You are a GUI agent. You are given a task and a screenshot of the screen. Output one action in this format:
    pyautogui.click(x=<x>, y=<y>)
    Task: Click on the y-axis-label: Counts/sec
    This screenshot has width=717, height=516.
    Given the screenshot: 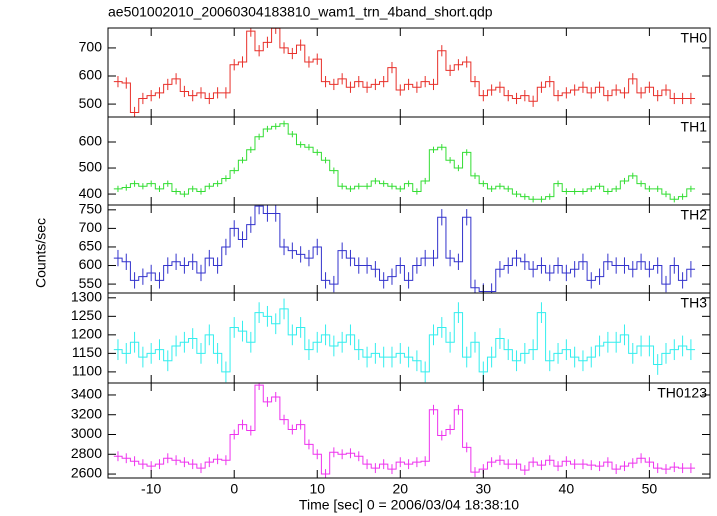 What is the action you would take?
    pyautogui.click(x=41, y=253)
    